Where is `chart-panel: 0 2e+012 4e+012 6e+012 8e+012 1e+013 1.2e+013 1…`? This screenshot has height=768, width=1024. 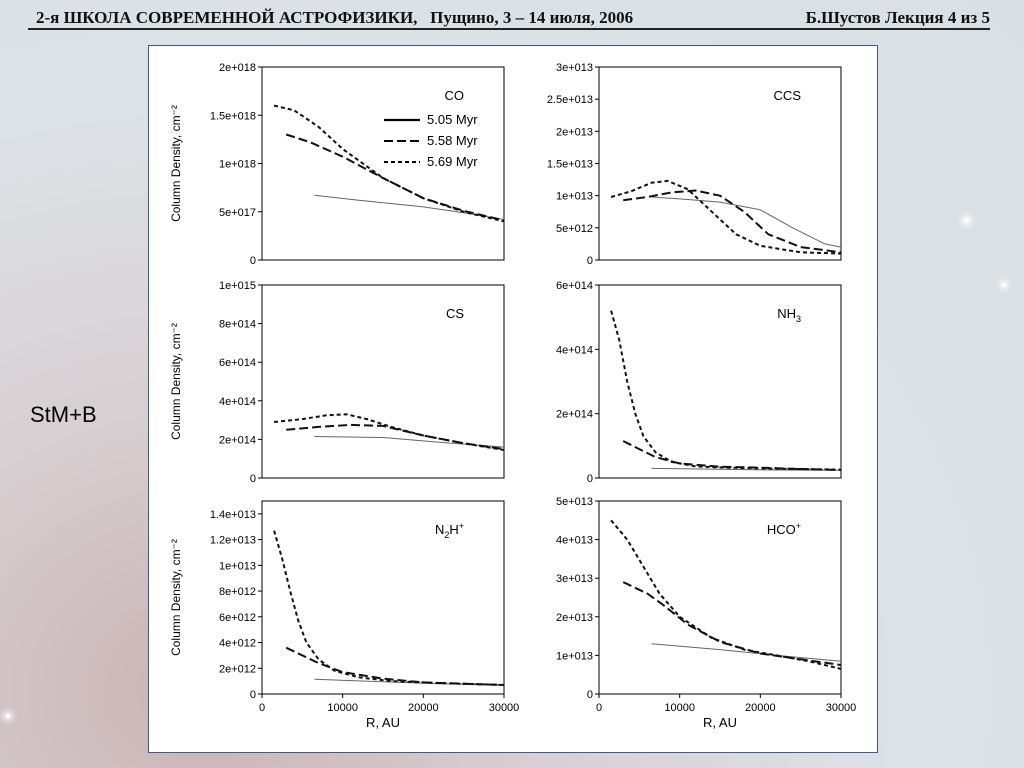
chart-panel: 0 2e+012 4e+012 6e+012 8e+012 1e+013 1.2e+013 1… is located at coordinates (344, 615).